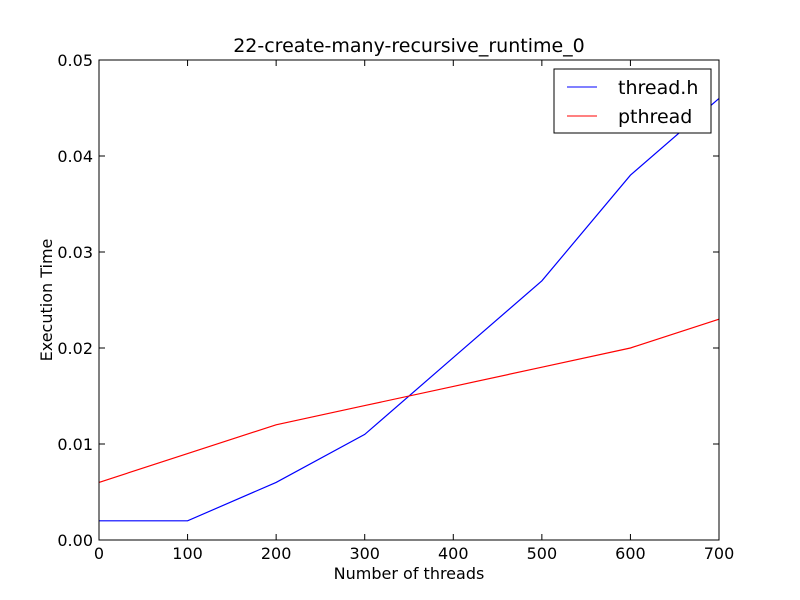 The height and width of the screenshot is (600, 800). I want to click on y-tick-label: 0.03, so click(75, 252).